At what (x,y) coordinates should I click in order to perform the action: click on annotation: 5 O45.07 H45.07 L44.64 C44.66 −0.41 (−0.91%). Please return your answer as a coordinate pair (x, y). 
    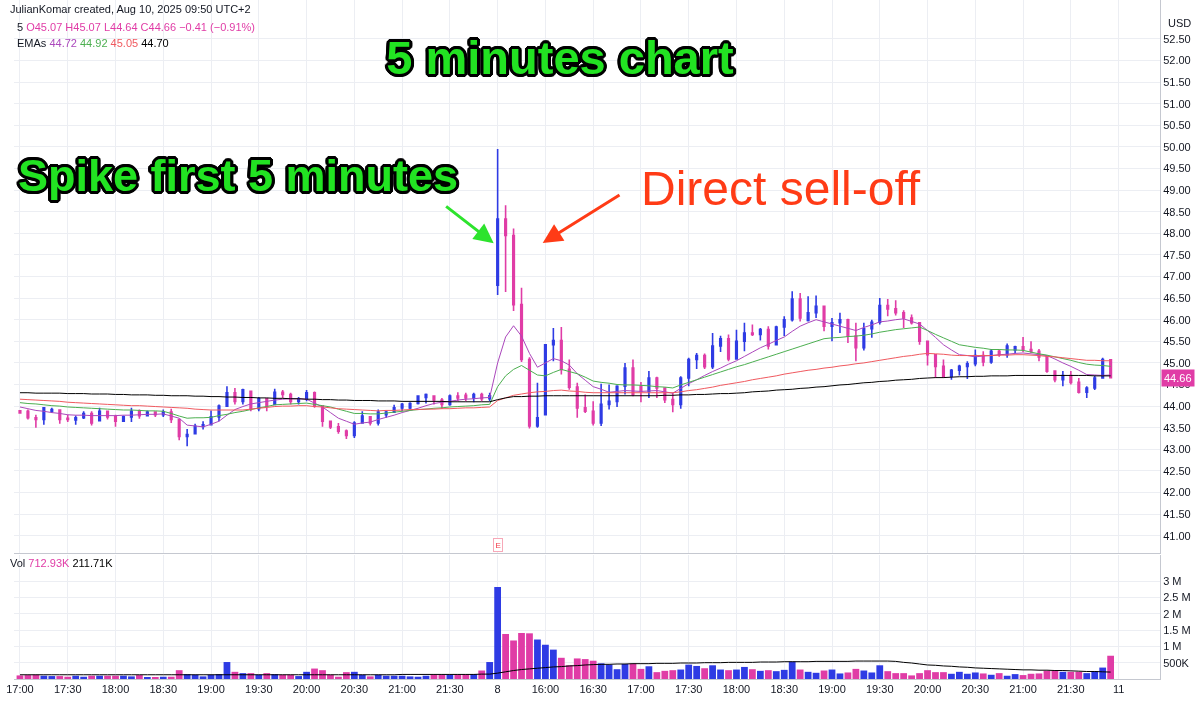
    Looking at the image, I should click on (136, 27).